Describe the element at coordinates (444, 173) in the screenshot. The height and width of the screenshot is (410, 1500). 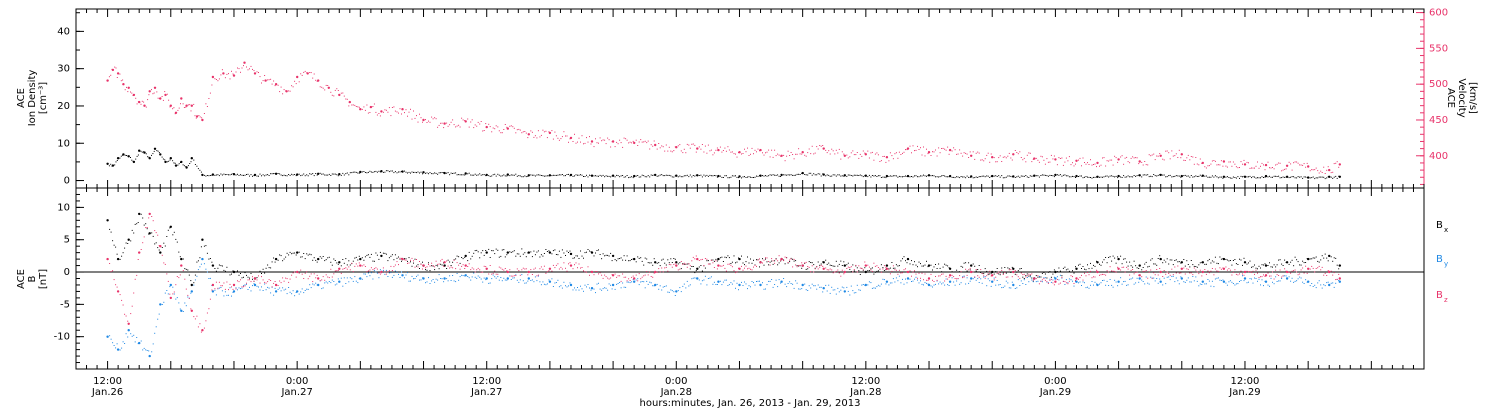
I see `density-point` at that location.